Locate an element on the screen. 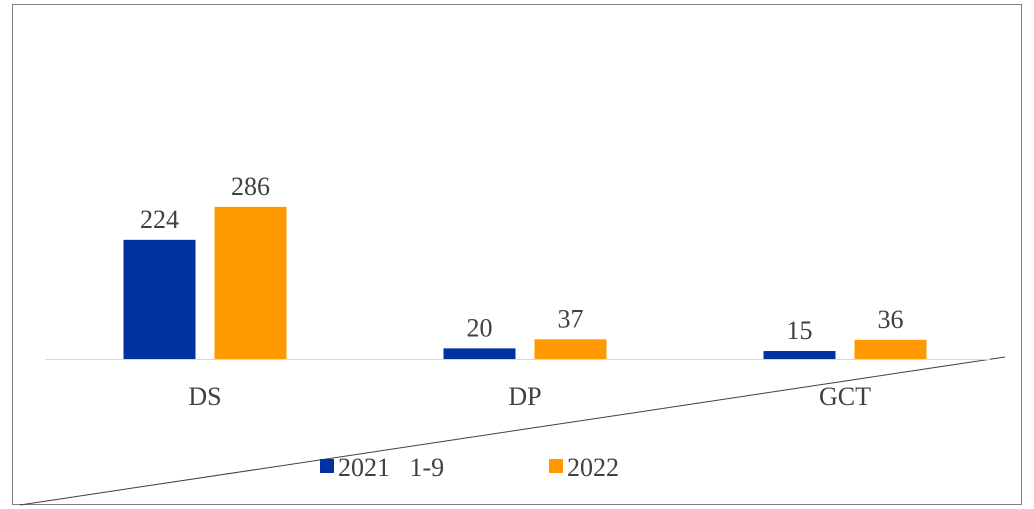  x-tick-label: DP is located at coordinates (524, 396).